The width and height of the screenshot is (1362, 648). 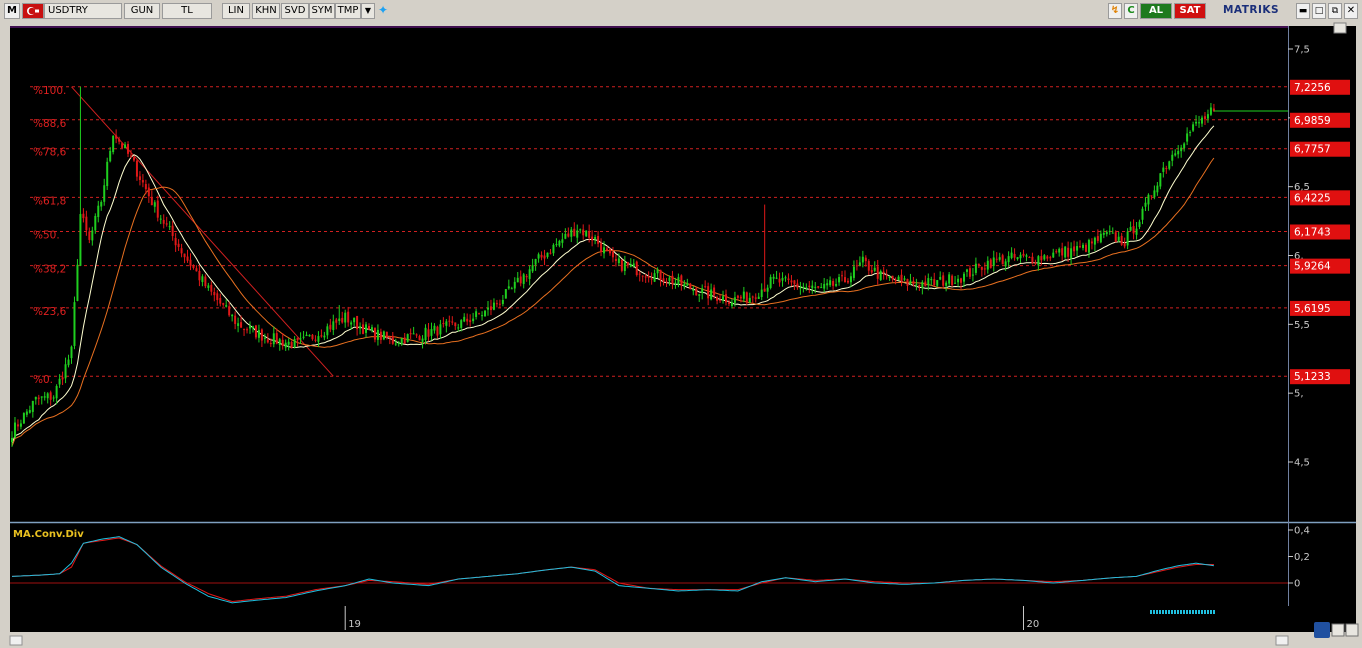 I want to click on scroll-right-icon, so click(x=1282, y=640).